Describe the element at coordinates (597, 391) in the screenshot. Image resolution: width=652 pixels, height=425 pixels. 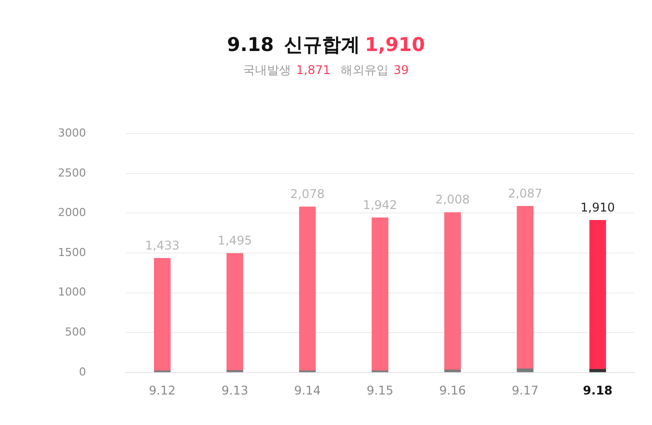
I see `x-tick-label: 9.18` at that location.